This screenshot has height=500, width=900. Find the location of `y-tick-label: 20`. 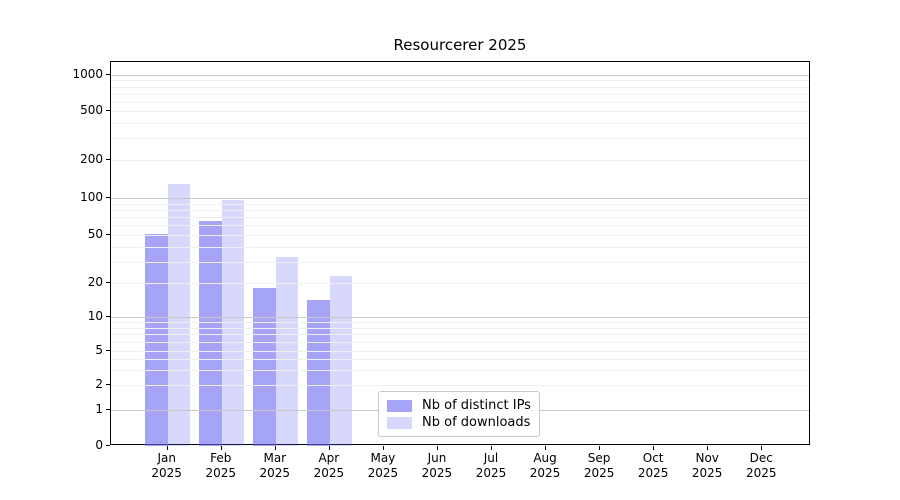

y-tick-label: 20 is located at coordinates (95, 282).